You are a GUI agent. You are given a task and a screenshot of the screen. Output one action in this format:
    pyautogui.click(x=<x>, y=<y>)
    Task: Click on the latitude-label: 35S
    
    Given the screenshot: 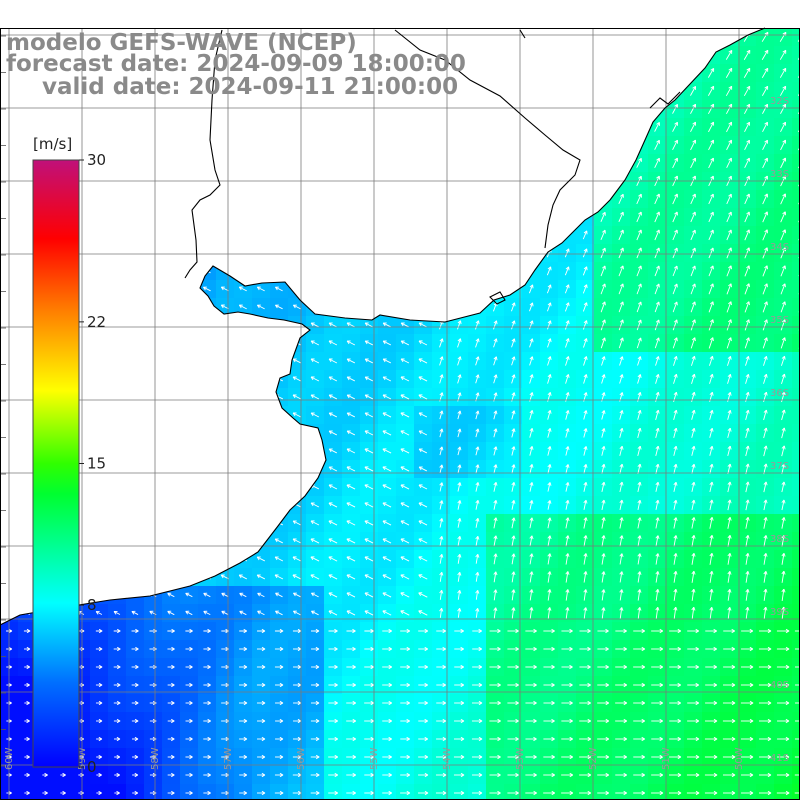 What is the action you would take?
    pyautogui.click(x=779, y=320)
    